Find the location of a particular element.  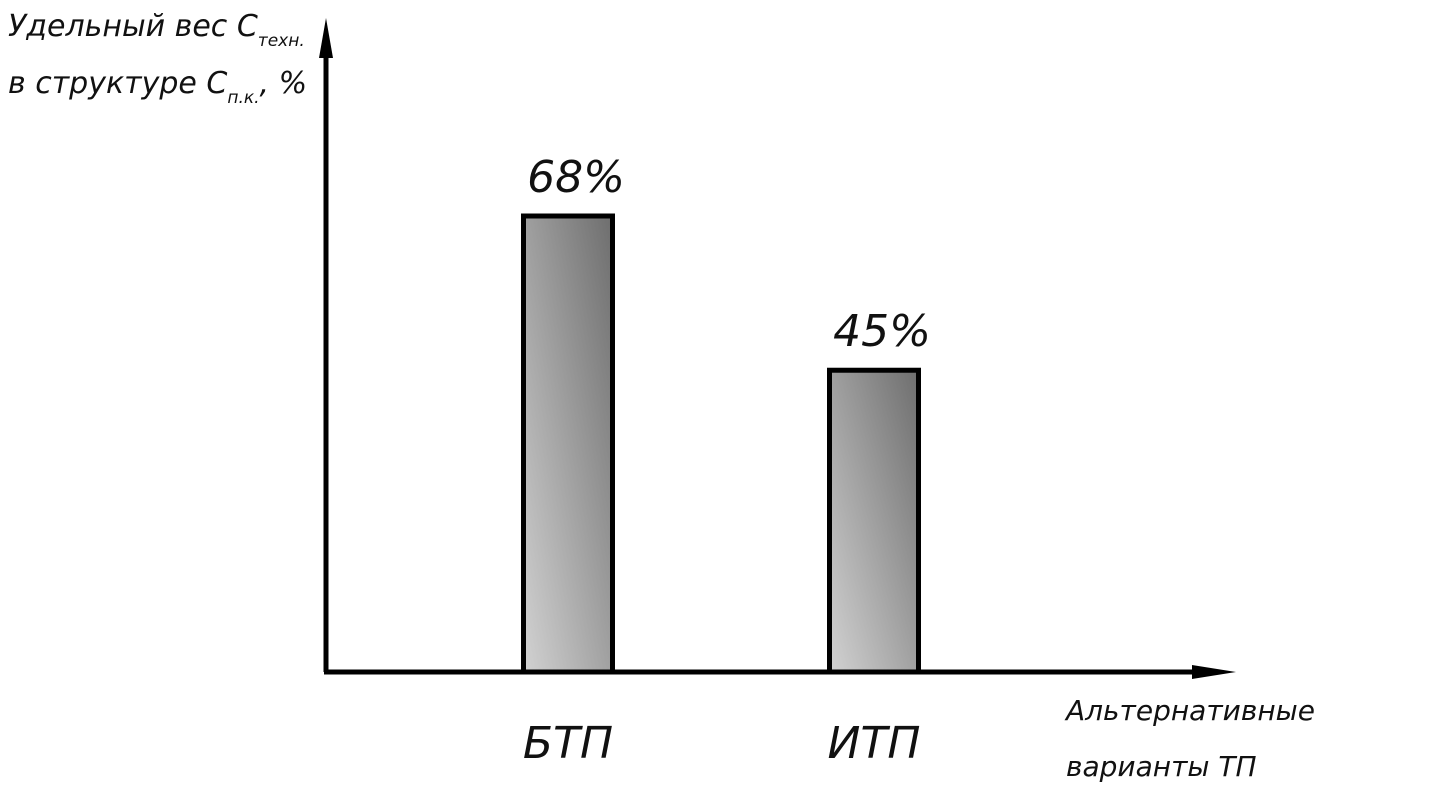

y-axis-label-line1: Удельный вес Стехн. is located at coordinates (156, 30).